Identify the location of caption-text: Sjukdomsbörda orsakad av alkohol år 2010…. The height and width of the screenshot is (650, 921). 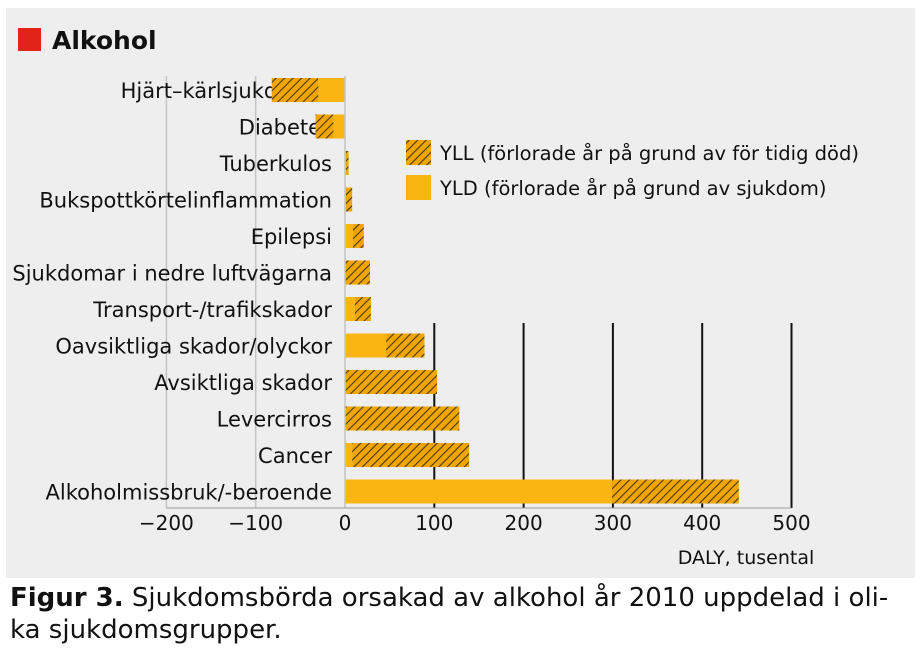
(449, 614).